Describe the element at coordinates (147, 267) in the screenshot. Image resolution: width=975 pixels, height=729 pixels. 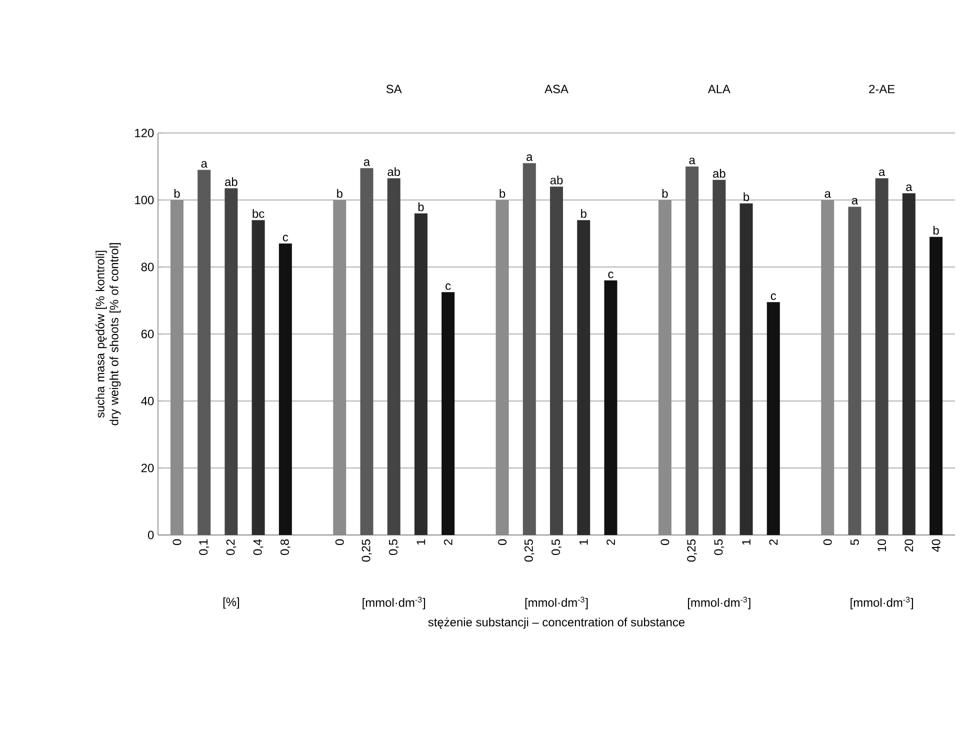
I see `y-tick-label: 80` at that location.